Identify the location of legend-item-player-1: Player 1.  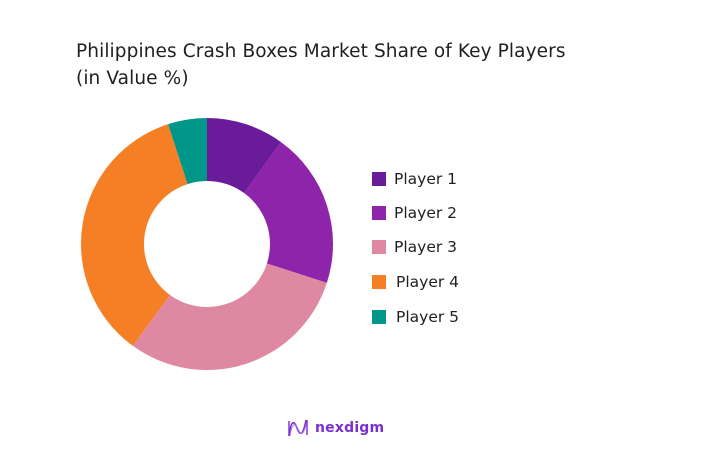
(414, 179).